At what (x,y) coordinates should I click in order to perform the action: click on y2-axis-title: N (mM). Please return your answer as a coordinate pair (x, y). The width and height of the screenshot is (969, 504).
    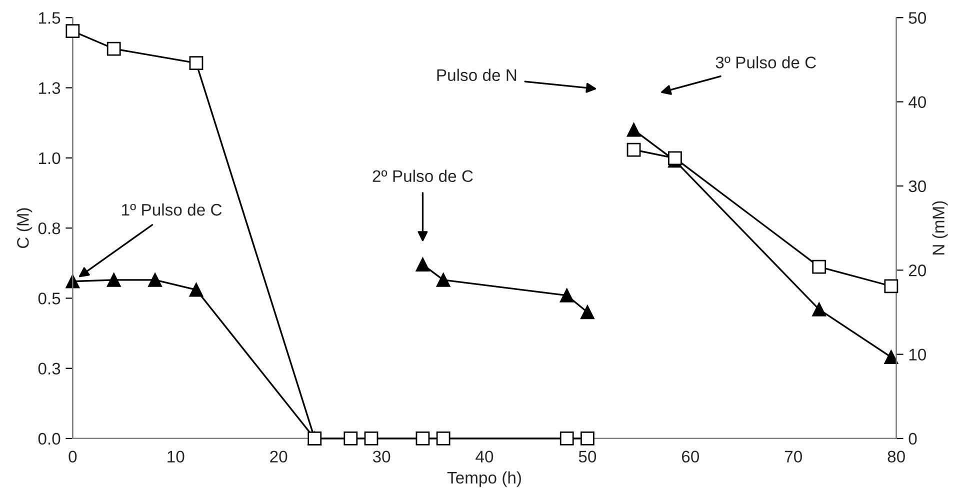
    Looking at the image, I should click on (940, 227).